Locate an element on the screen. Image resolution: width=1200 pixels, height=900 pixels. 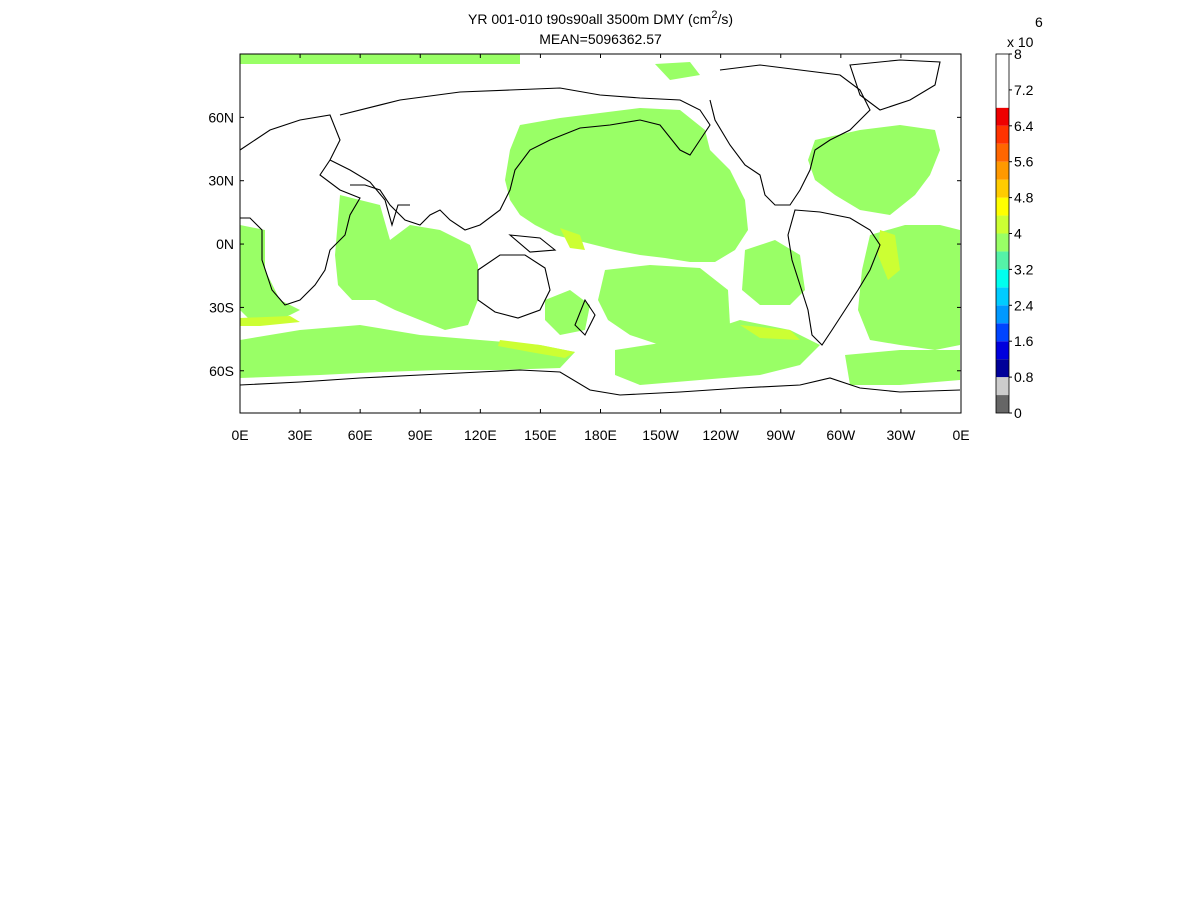
ocean-region-east-pacific is located at coordinates (773, 272).